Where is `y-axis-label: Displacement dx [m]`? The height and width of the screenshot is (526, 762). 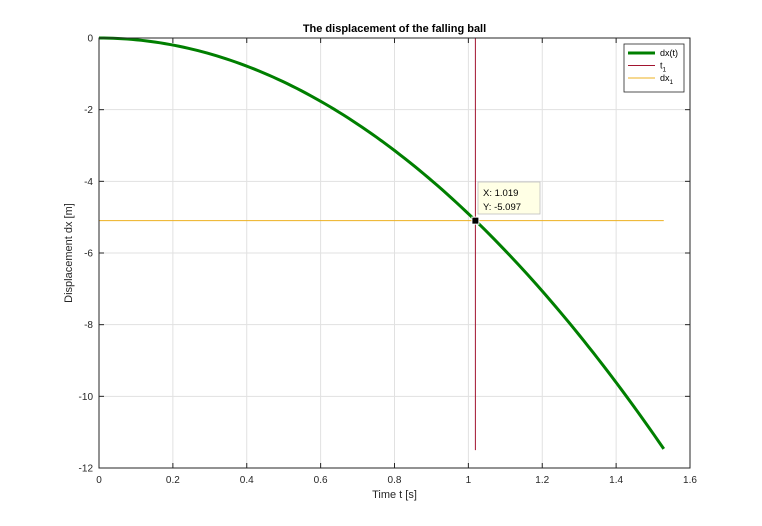
y-axis-label: Displacement dx [m] is located at coordinates (69, 253).